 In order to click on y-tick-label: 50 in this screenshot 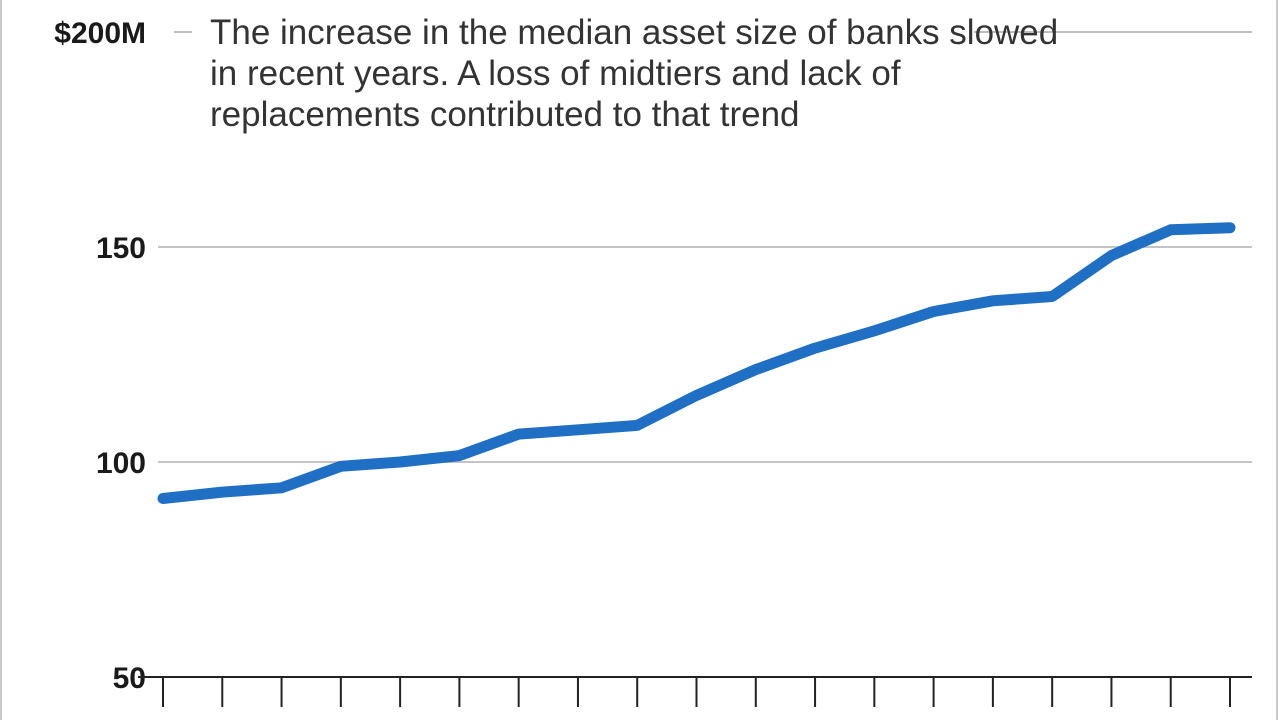, I will do `click(129, 678)`.